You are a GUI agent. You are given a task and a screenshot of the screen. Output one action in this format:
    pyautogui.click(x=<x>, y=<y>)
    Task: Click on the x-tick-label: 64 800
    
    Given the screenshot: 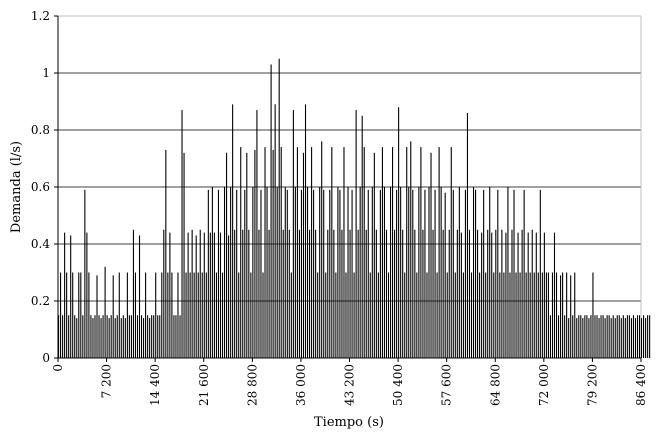 What is the action you would take?
    pyautogui.click(x=495, y=385)
    